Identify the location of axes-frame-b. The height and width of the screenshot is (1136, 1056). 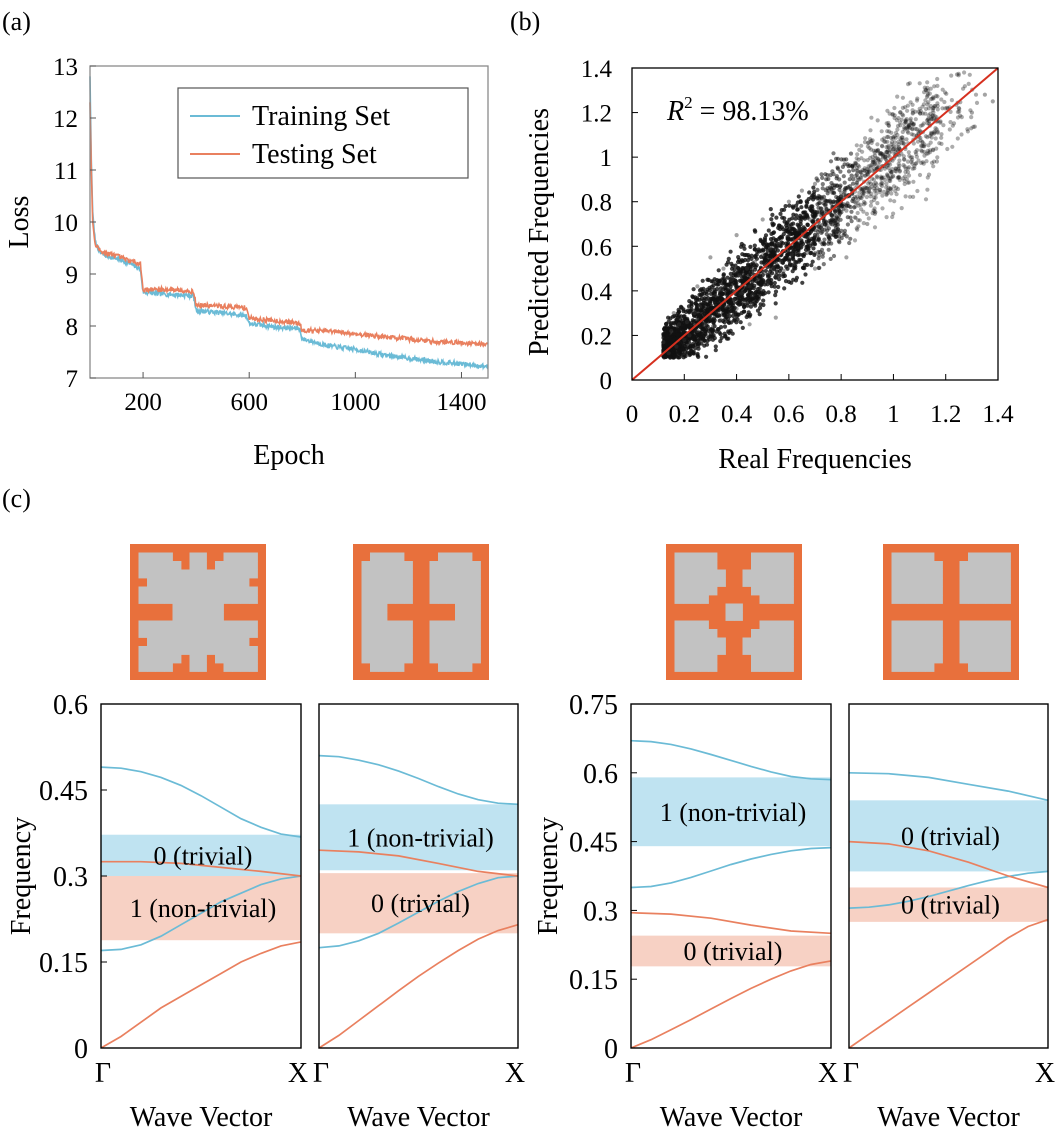
(815, 224).